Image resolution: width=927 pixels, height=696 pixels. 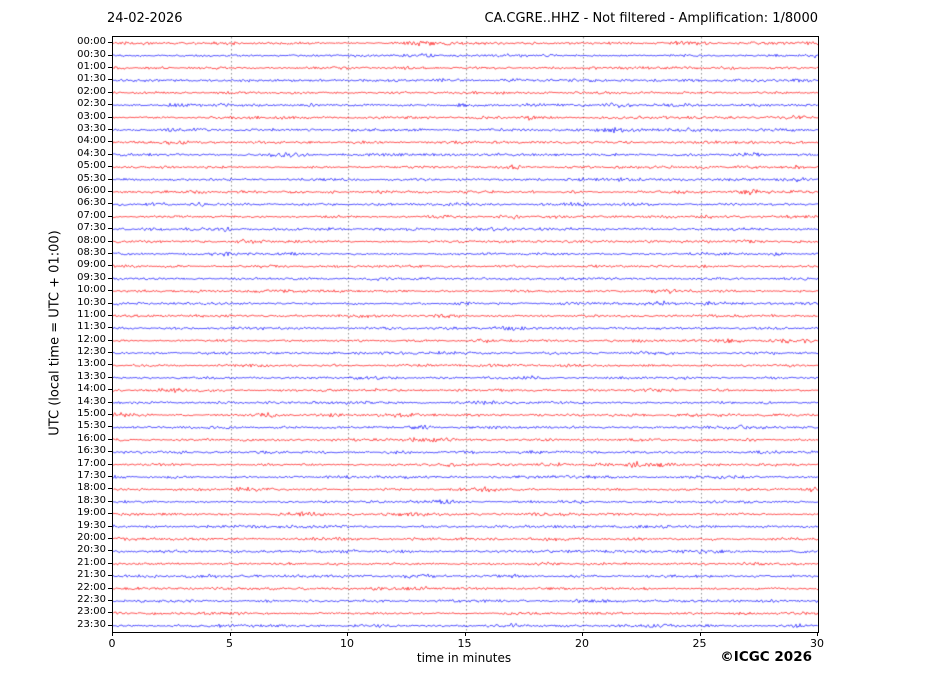 I want to click on y-tick-label: 11:00, so click(x=91, y=314).